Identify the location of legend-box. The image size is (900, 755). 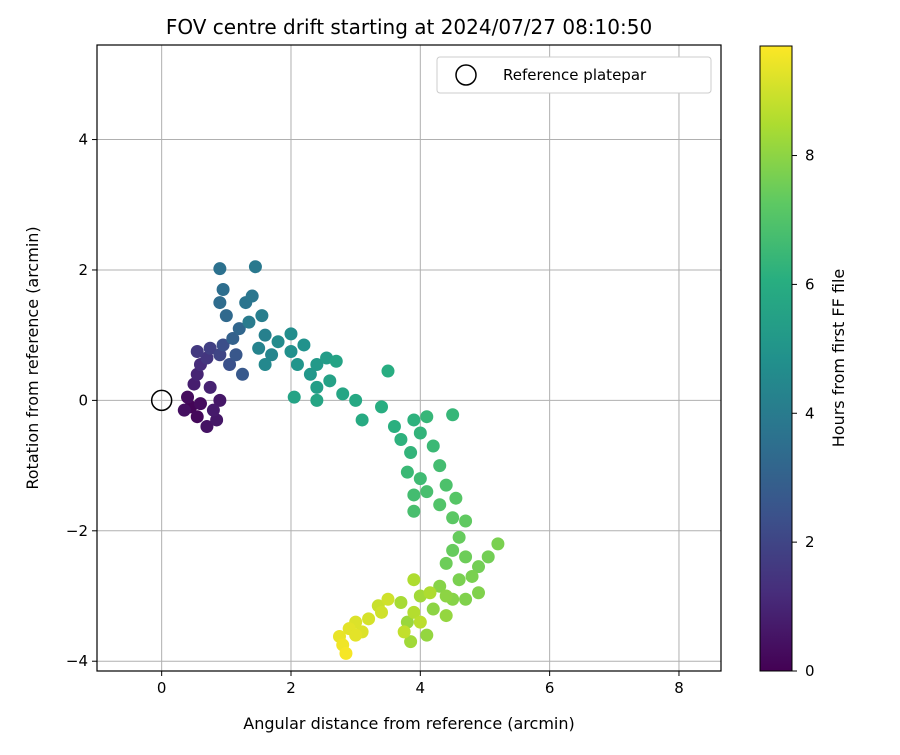
(574, 75).